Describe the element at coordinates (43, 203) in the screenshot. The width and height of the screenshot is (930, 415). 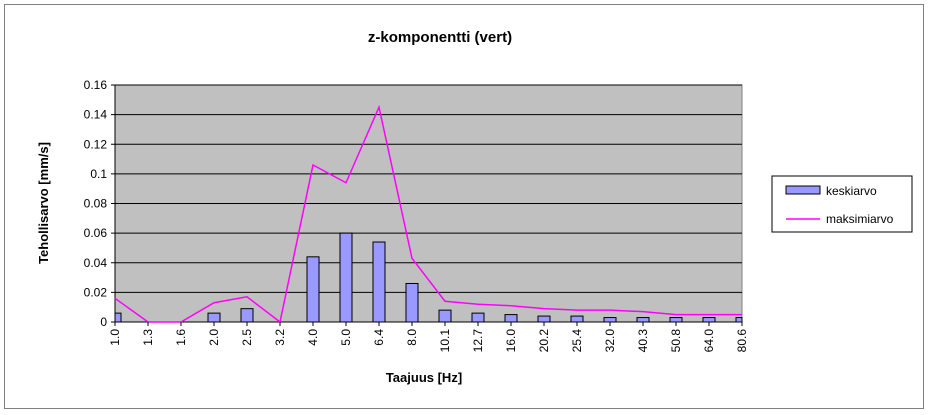
I see `y-axis-title: Tehollisarvo [mm/s]` at that location.